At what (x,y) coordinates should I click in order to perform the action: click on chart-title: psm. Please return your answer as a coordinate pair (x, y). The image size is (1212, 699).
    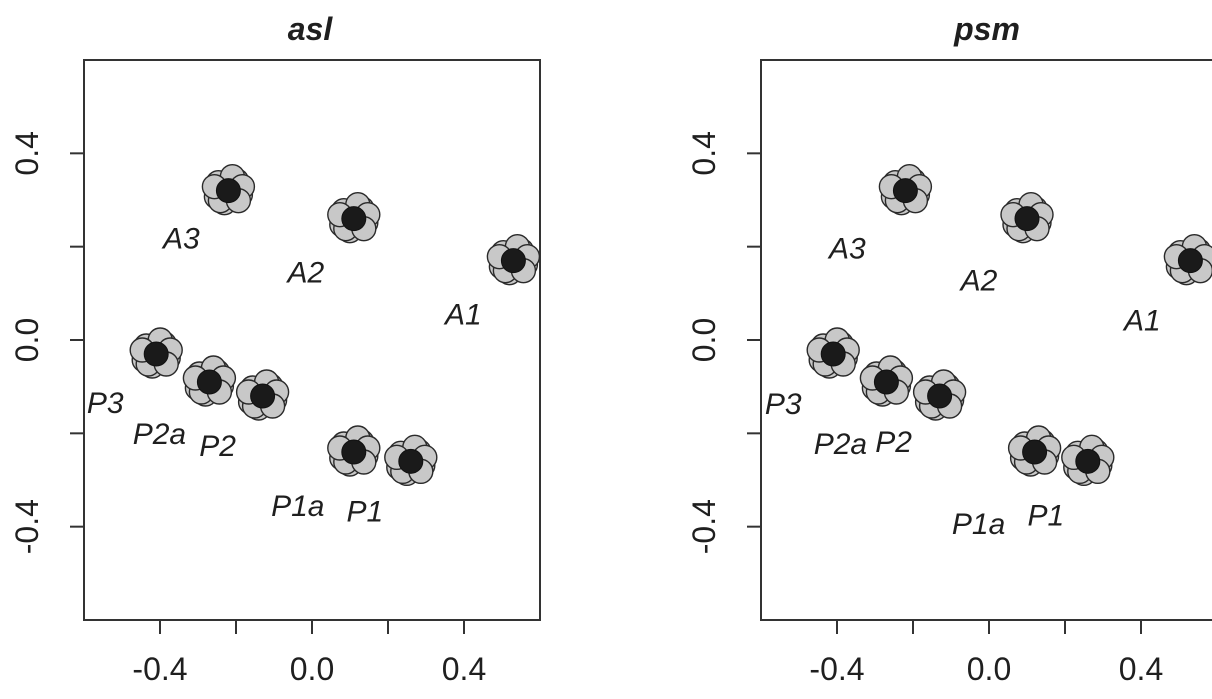
    Looking at the image, I should click on (986, 29).